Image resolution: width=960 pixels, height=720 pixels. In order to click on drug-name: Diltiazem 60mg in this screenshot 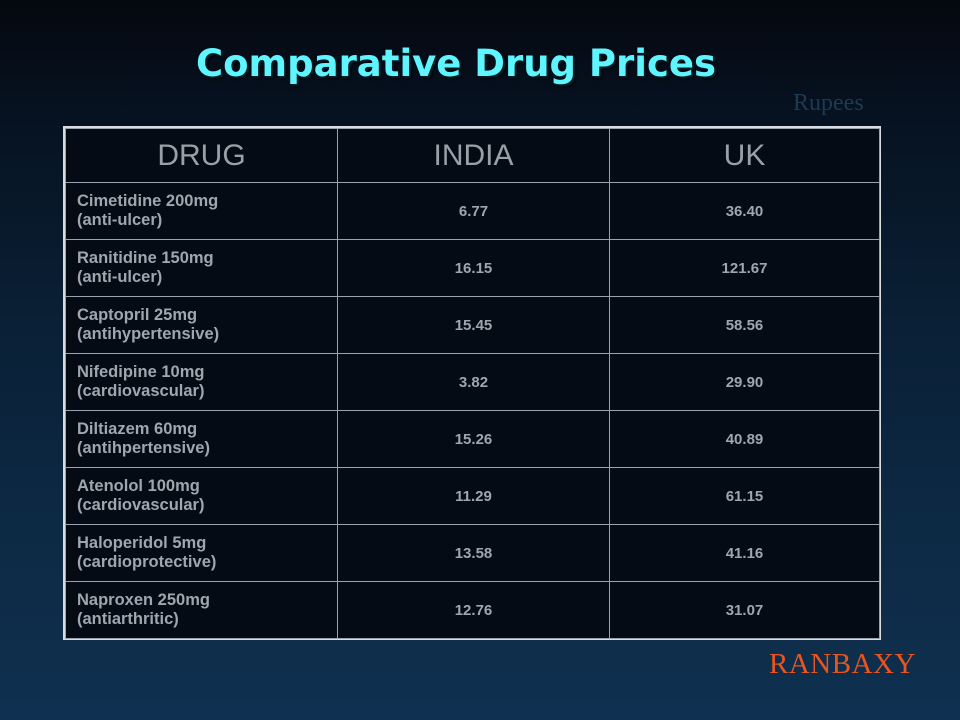, I will do `click(137, 429)`.